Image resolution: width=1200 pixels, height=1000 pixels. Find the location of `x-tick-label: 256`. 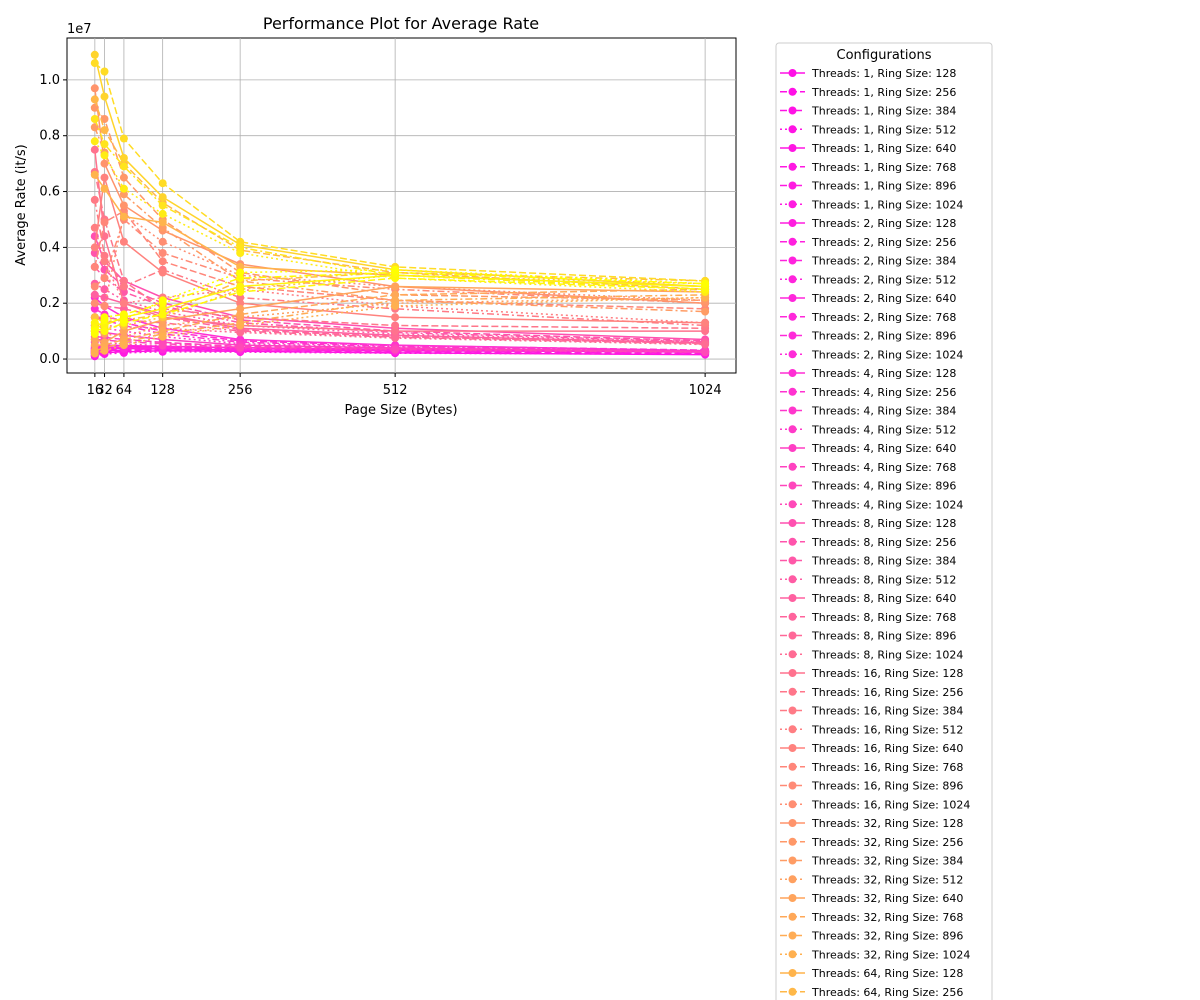

x-tick-label: 256 is located at coordinates (240, 390).